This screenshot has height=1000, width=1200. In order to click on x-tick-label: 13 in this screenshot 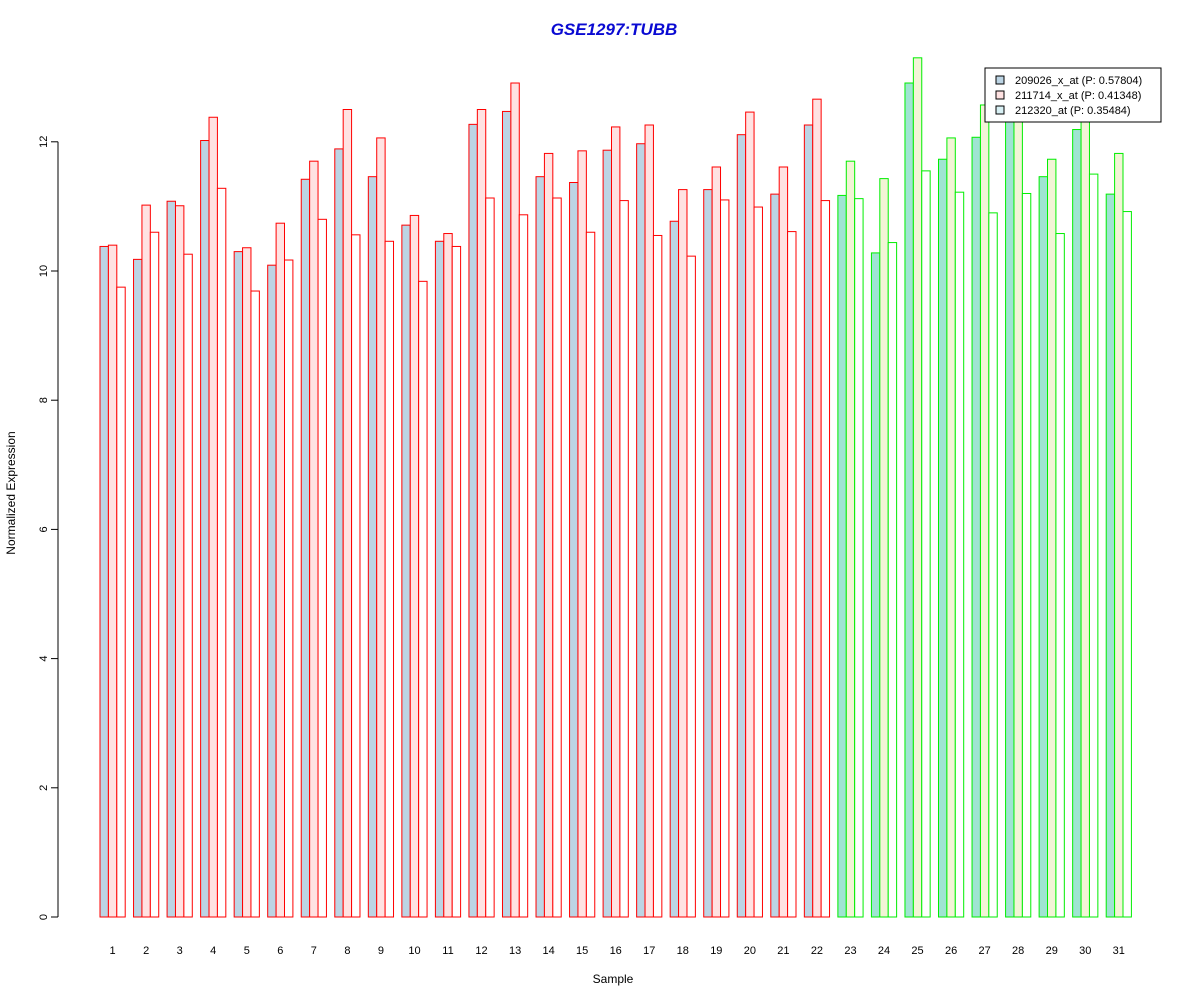, I will do `click(515, 951)`.